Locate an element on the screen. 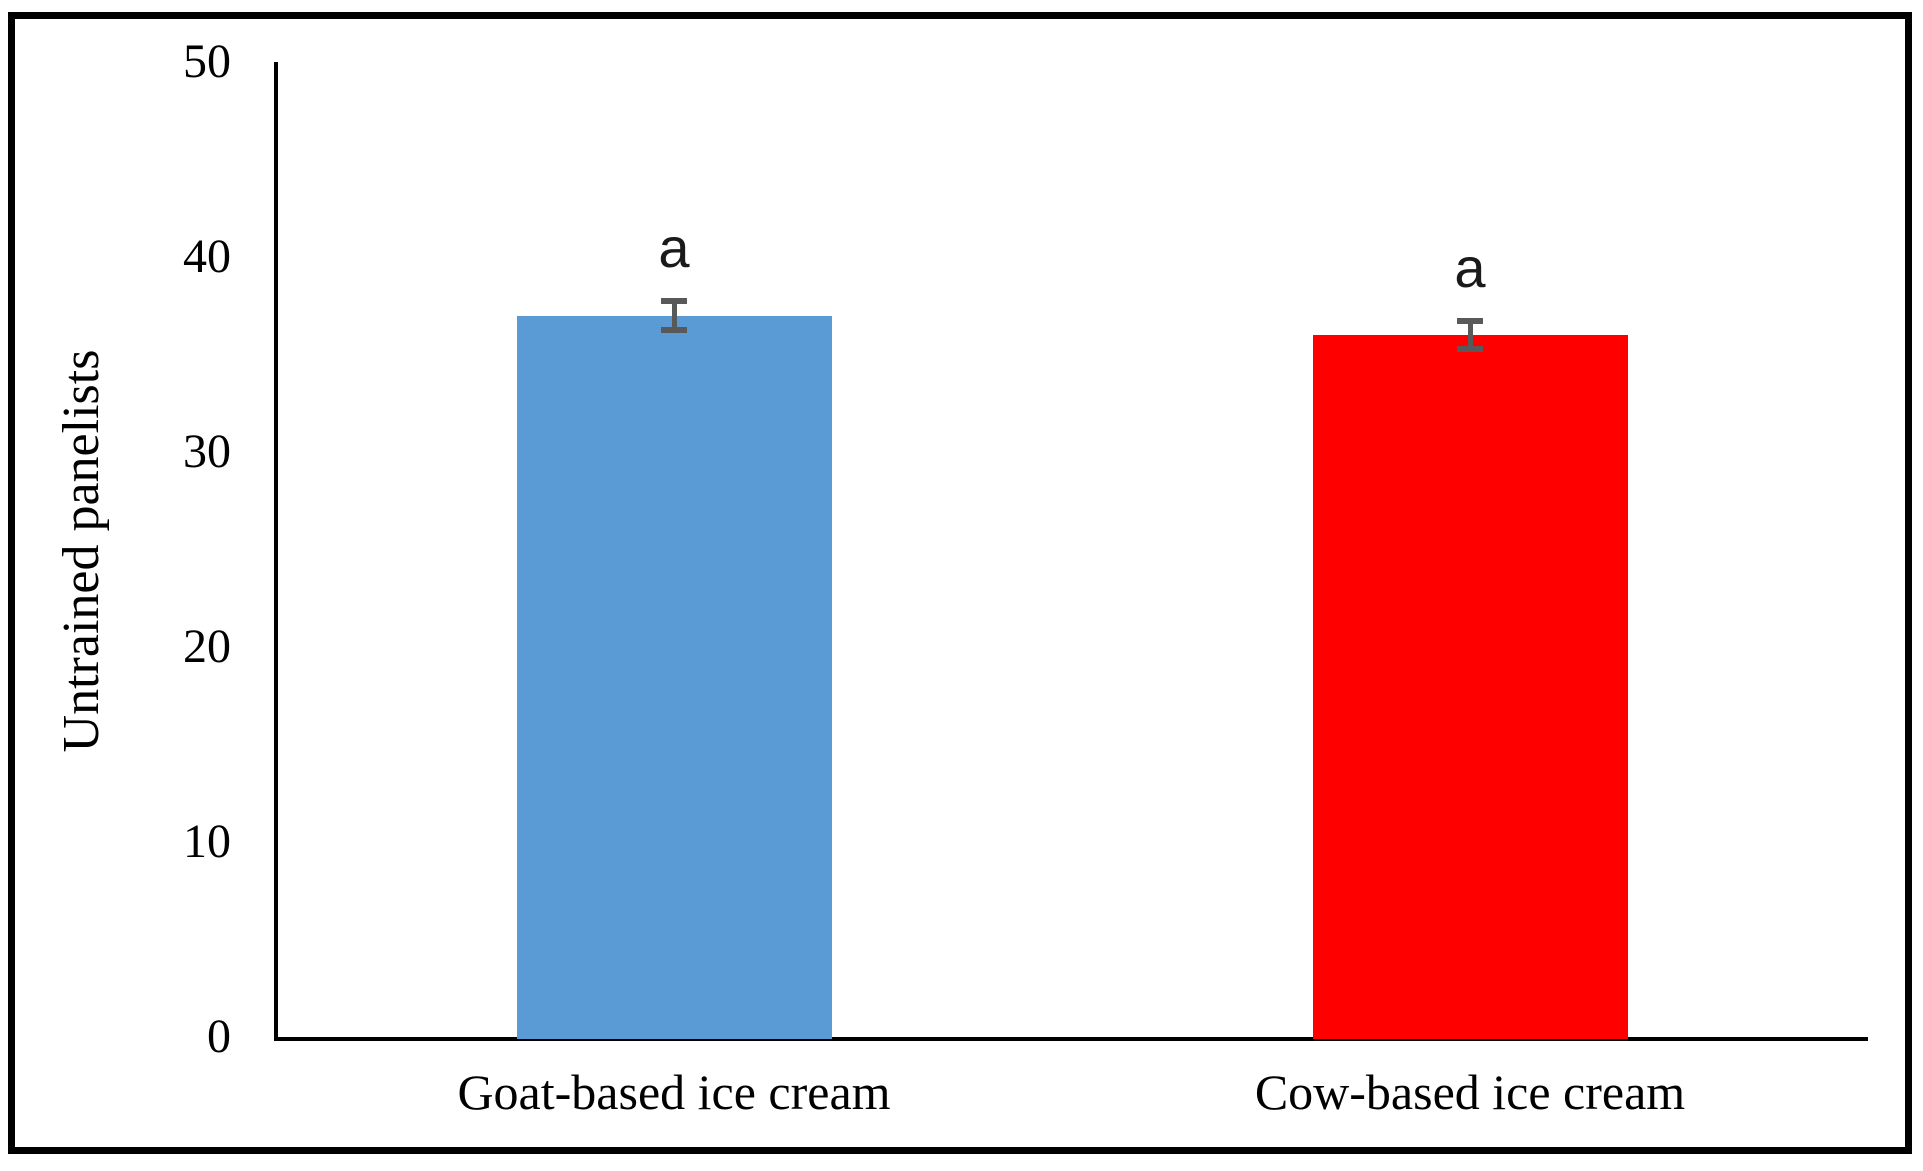  x-axis-line is located at coordinates (1071, 1039).